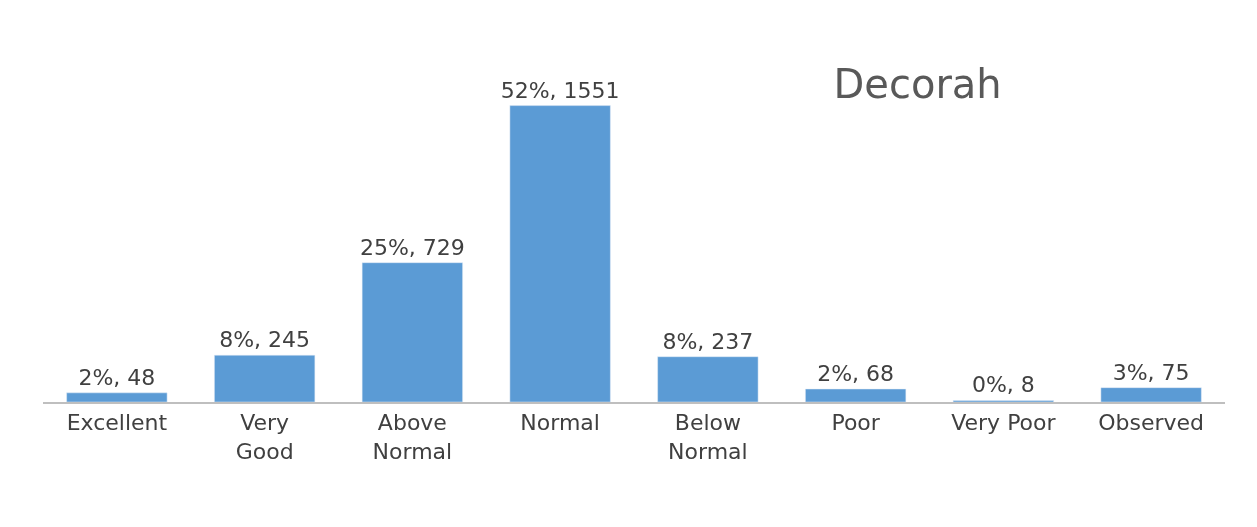 Image resolution: width=1257 pixels, height=527 pixels. I want to click on data-label: 3%, 75, so click(1151, 372).